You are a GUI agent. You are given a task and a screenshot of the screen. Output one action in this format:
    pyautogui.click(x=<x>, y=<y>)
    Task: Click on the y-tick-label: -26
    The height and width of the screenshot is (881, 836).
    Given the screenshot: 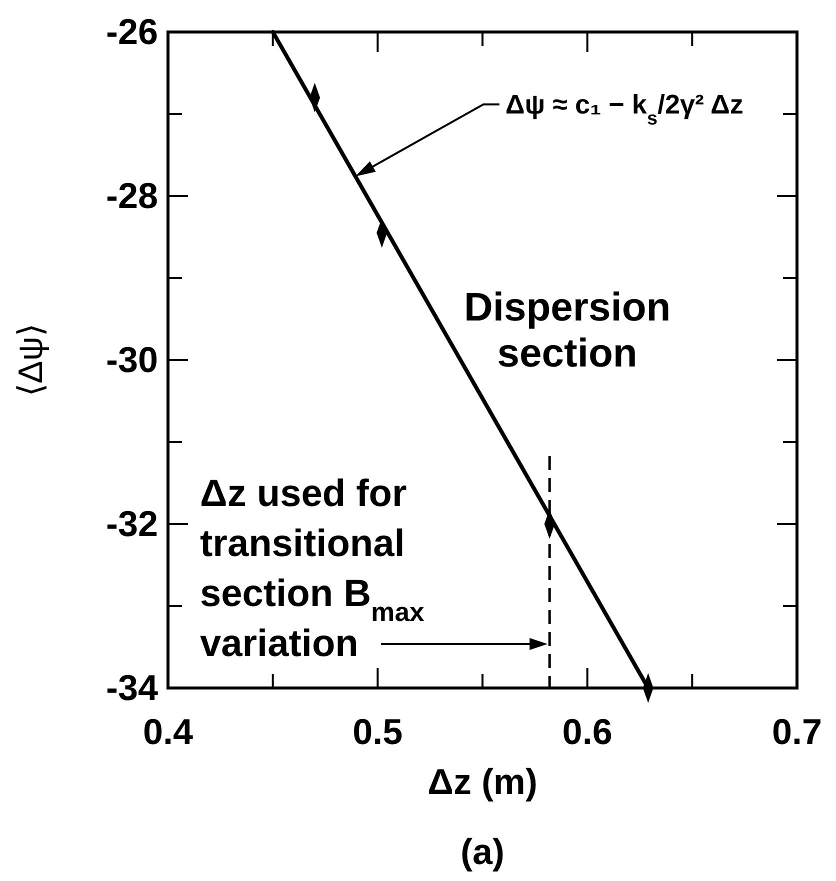 What is the action you would take?
    pyautogui.click(x=132, y=31)
    